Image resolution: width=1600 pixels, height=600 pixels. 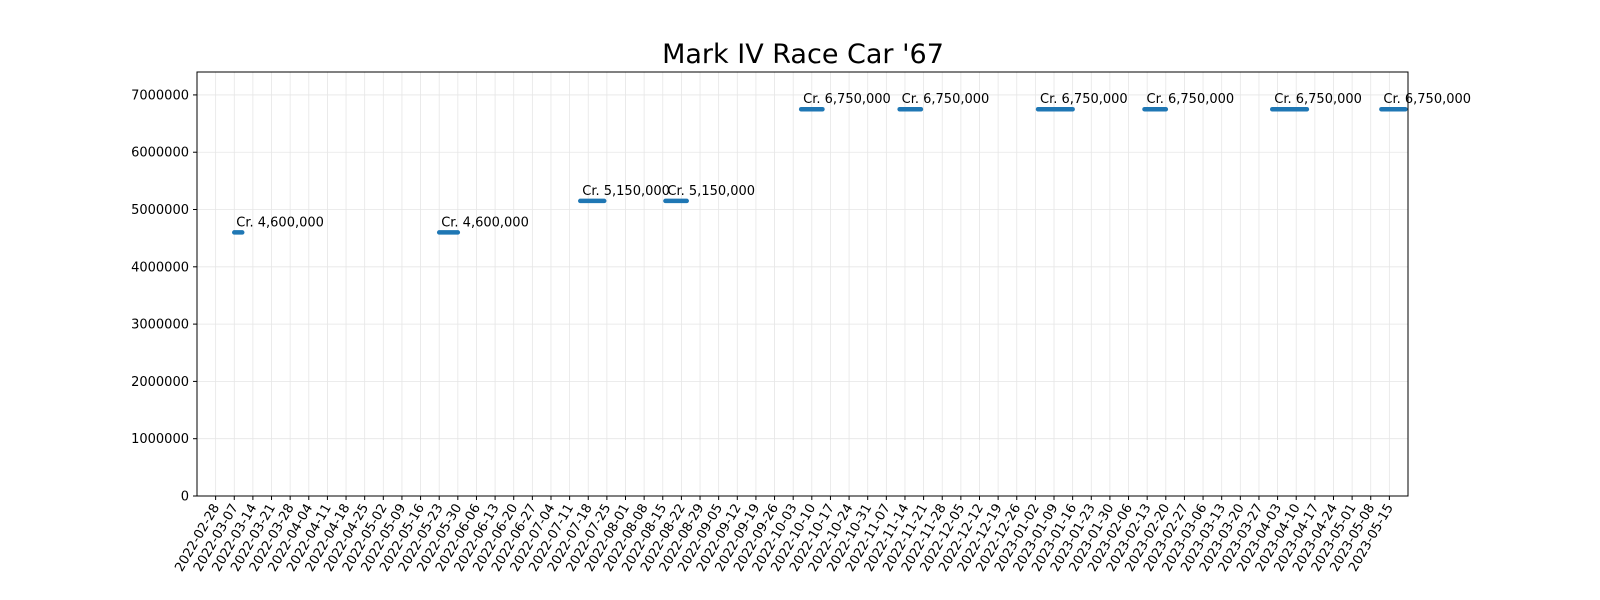 What do you see at coordinates (160, 95) in the screenshot?
I see `y-tick-label: 7000000` at bounding box center [160, 95].